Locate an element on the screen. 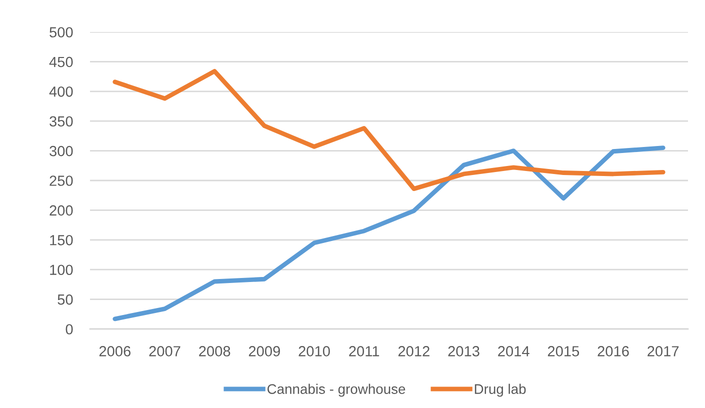  x-tick-label: 2007 is located at coordinates (164, 351).